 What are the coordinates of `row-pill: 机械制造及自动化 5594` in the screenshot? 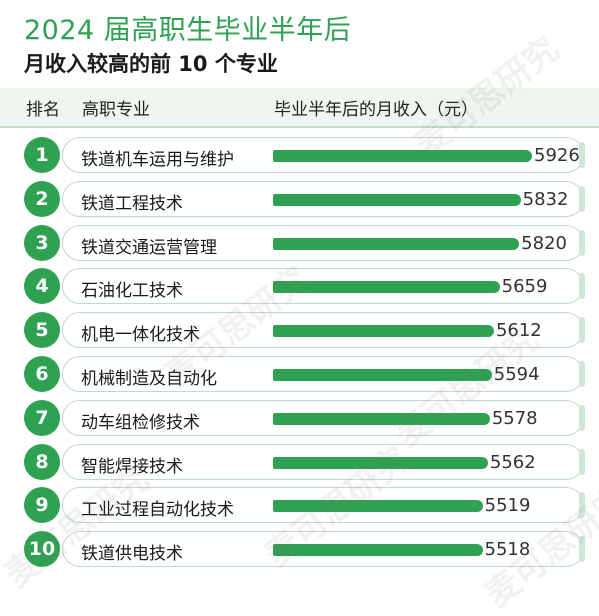 It's located at (323, 374).